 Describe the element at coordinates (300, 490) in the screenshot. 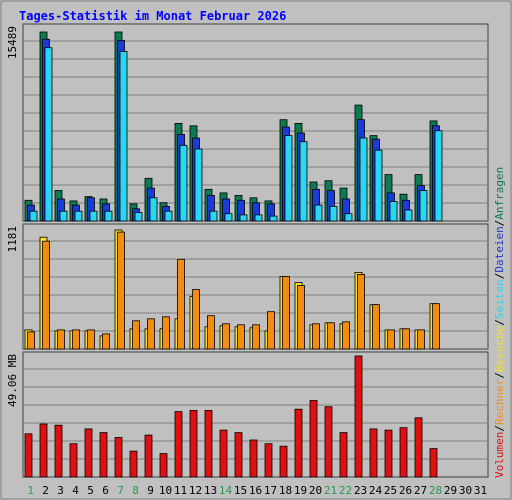

I see `x-tick-label: 19` at that location.